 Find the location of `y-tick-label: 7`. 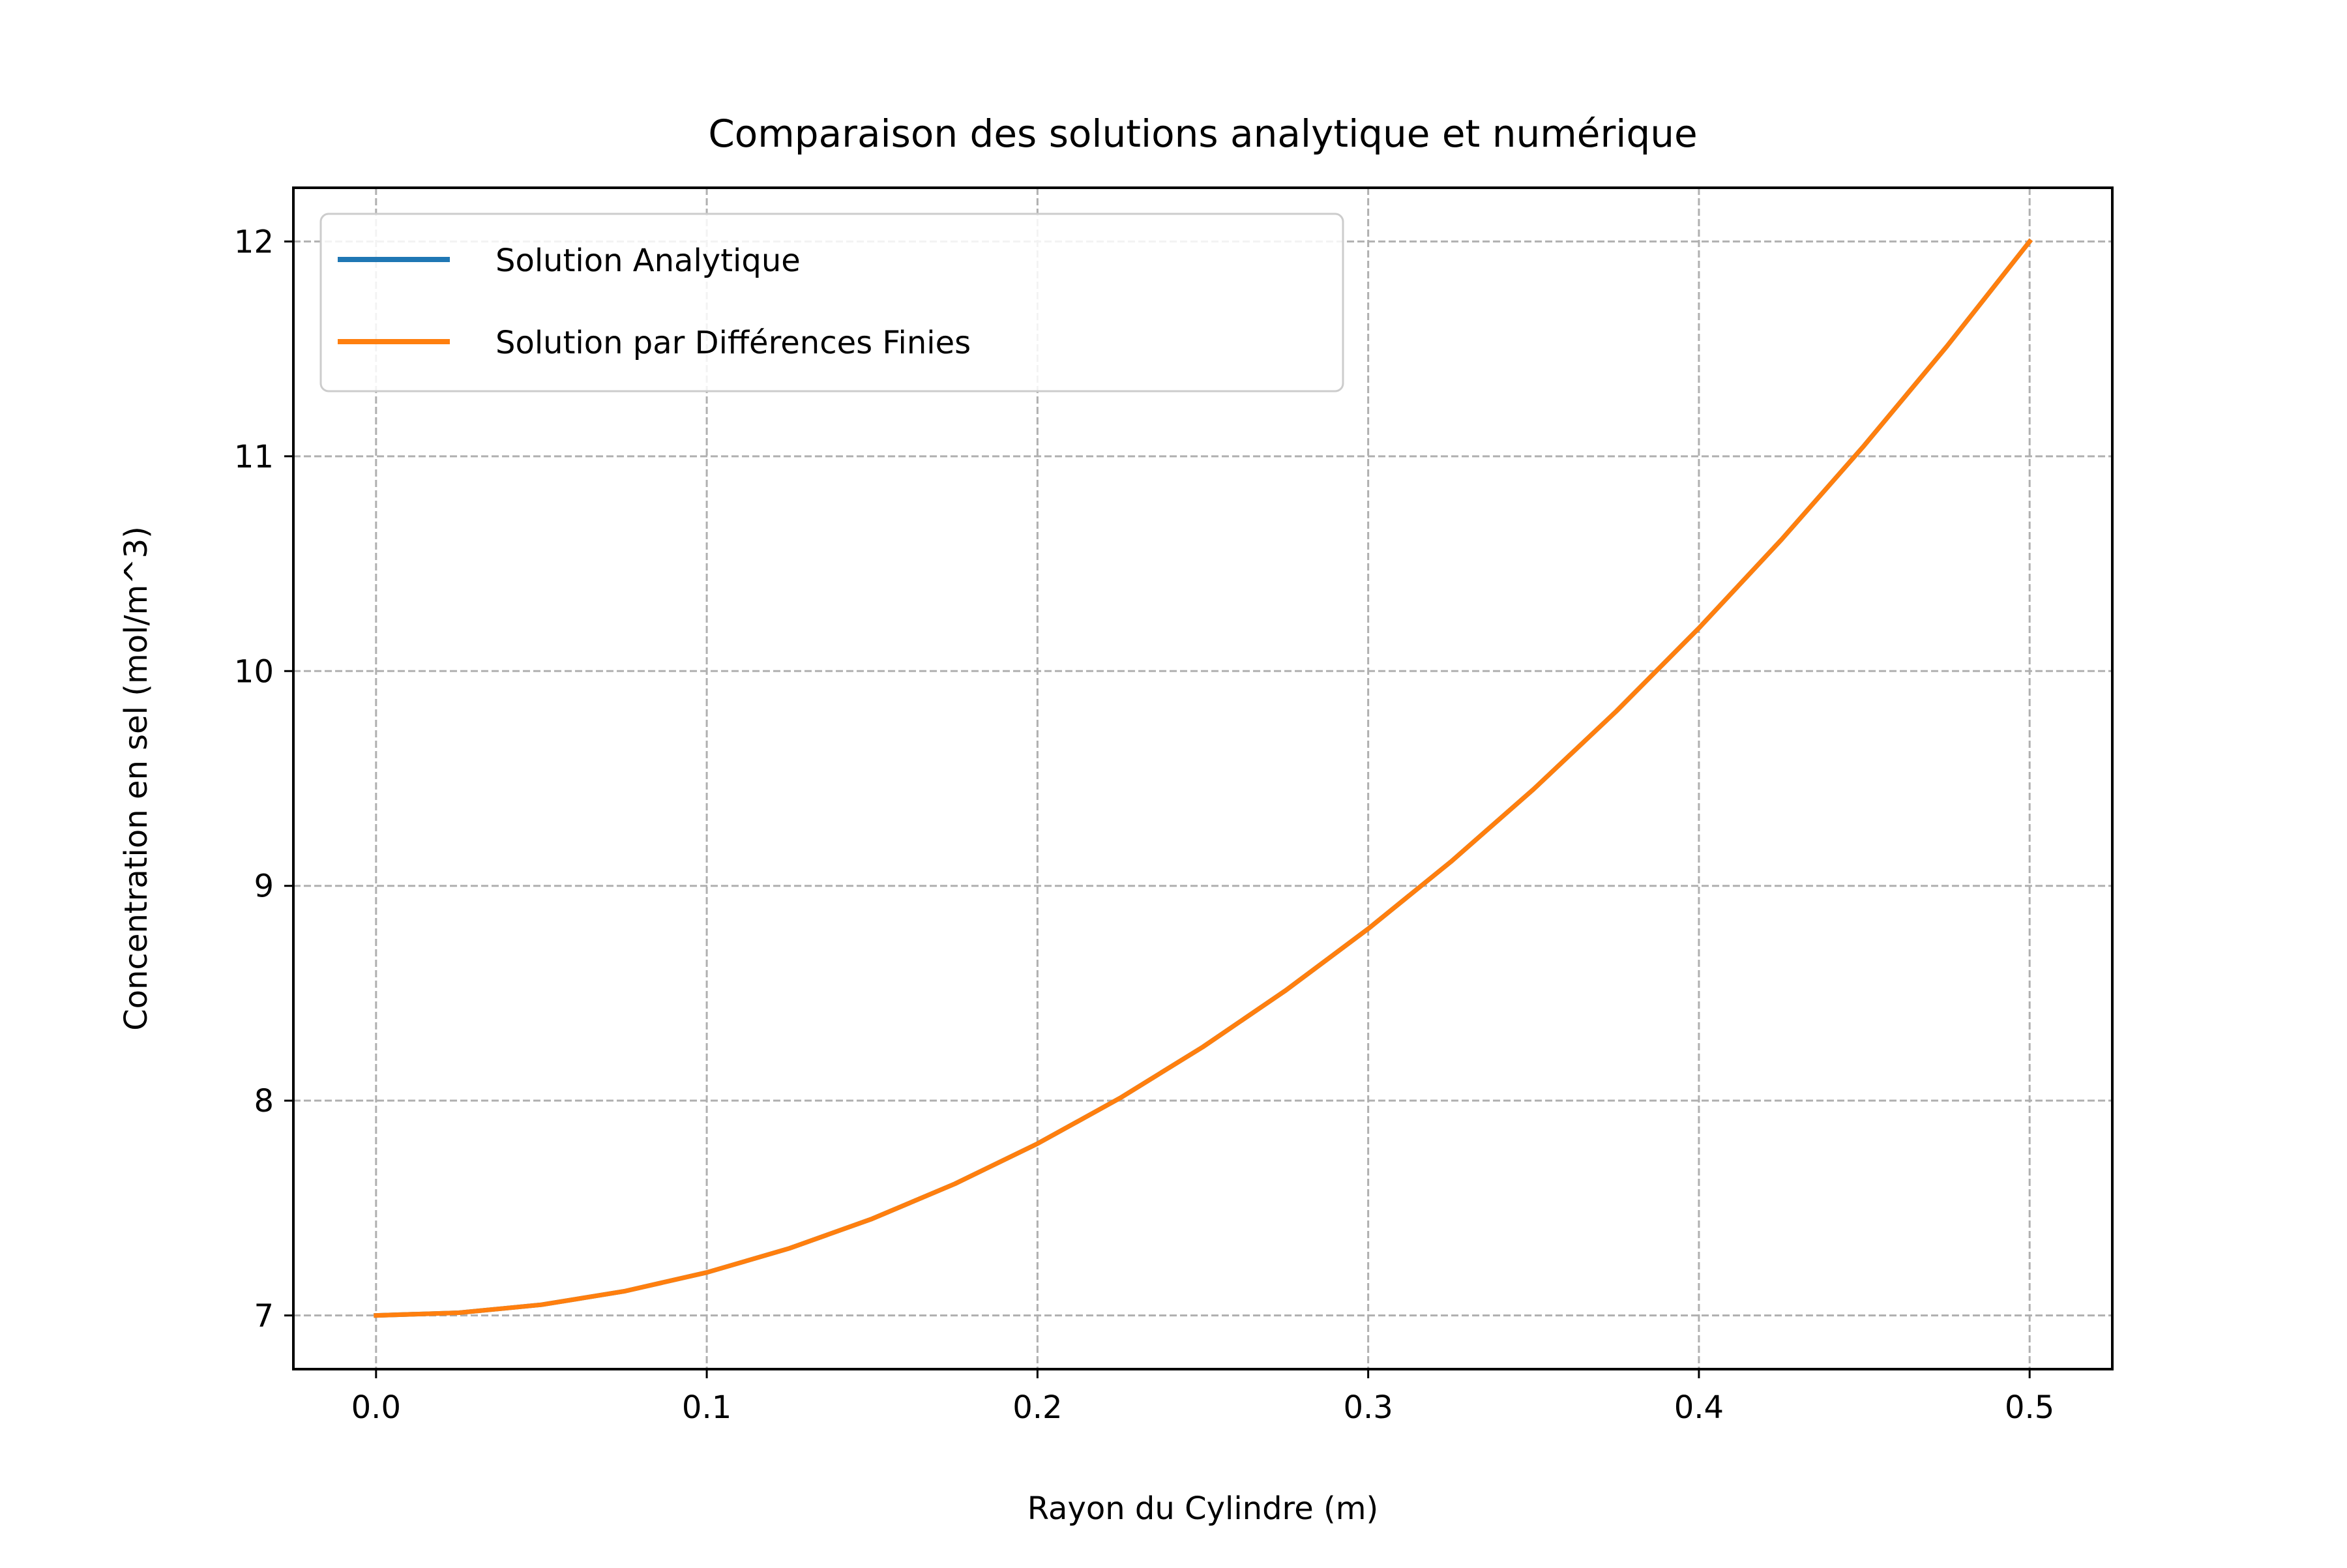

y-tick-label: 7 is located at coordinates (264, 1316).